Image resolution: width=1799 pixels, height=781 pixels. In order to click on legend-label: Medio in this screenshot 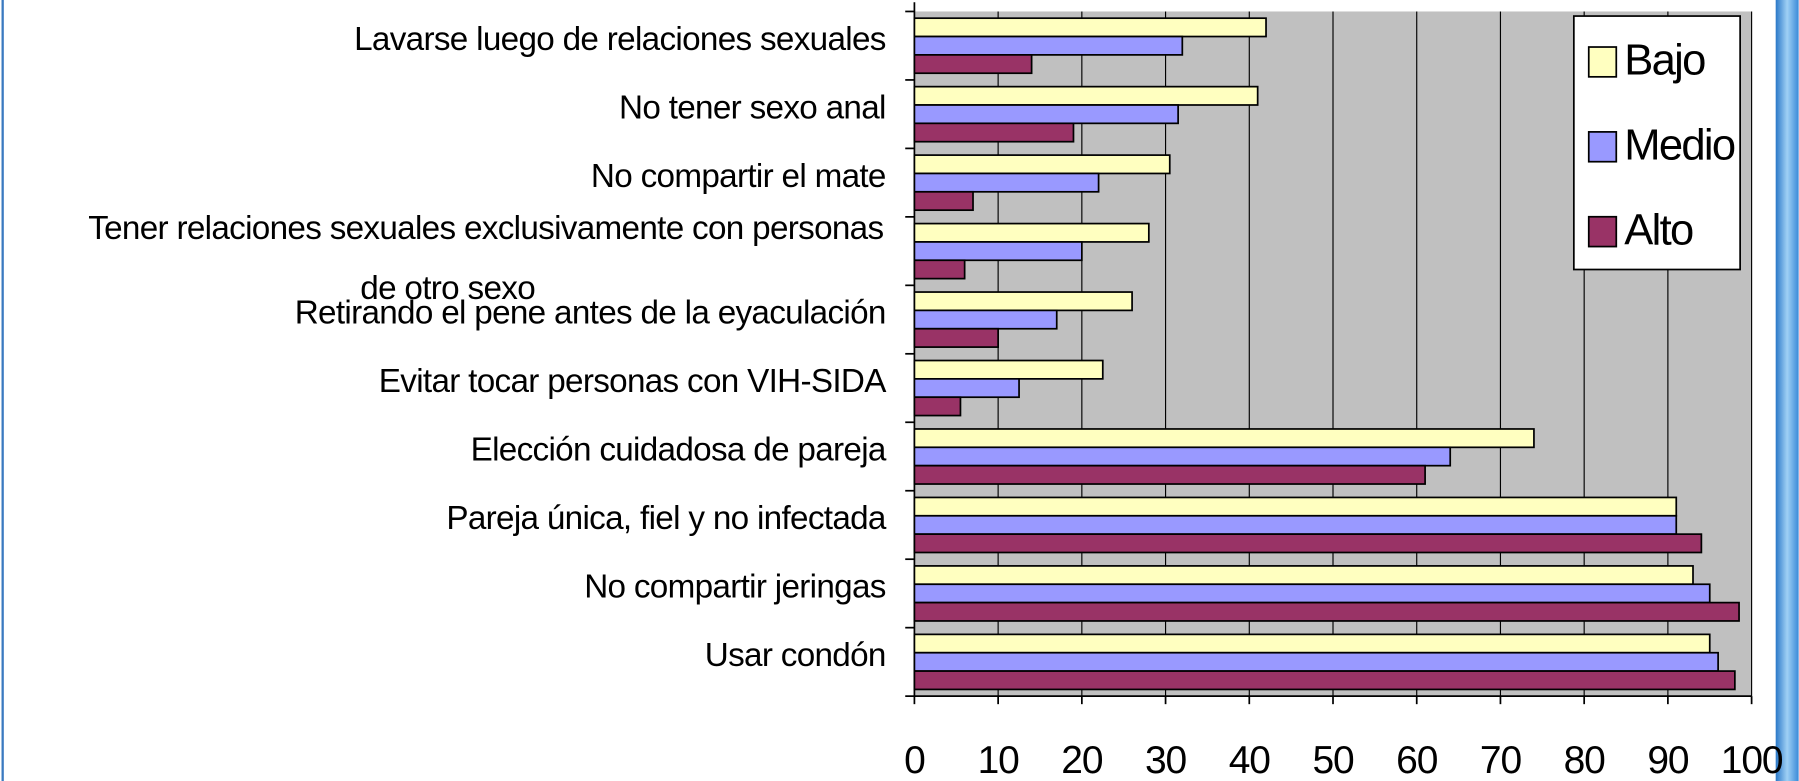, I will do `click(1679, 145)`.